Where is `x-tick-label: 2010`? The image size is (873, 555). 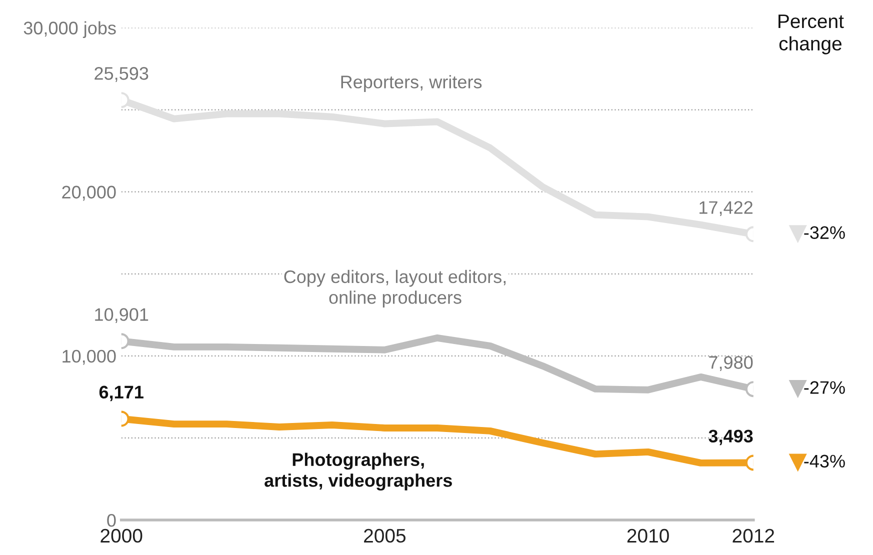 x-tick-label: 2010 is located at coordinates (648, 535).